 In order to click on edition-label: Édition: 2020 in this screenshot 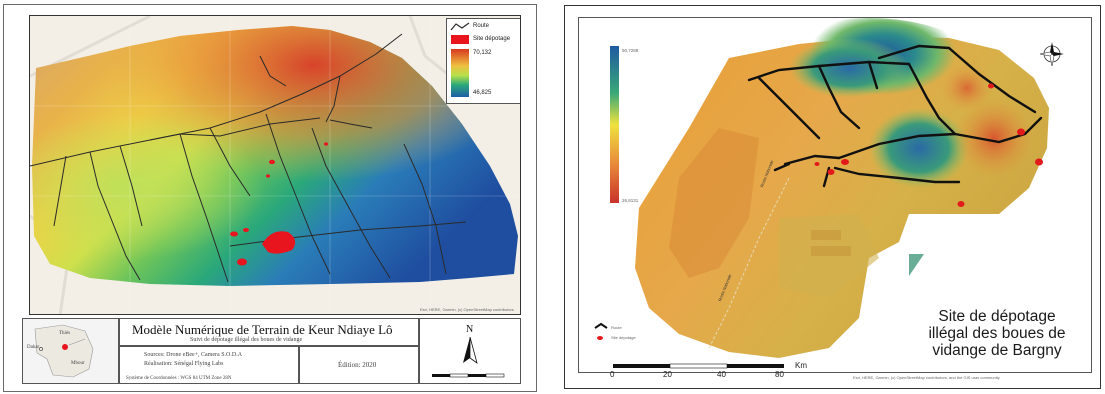, I will do `click(357, 365)`.